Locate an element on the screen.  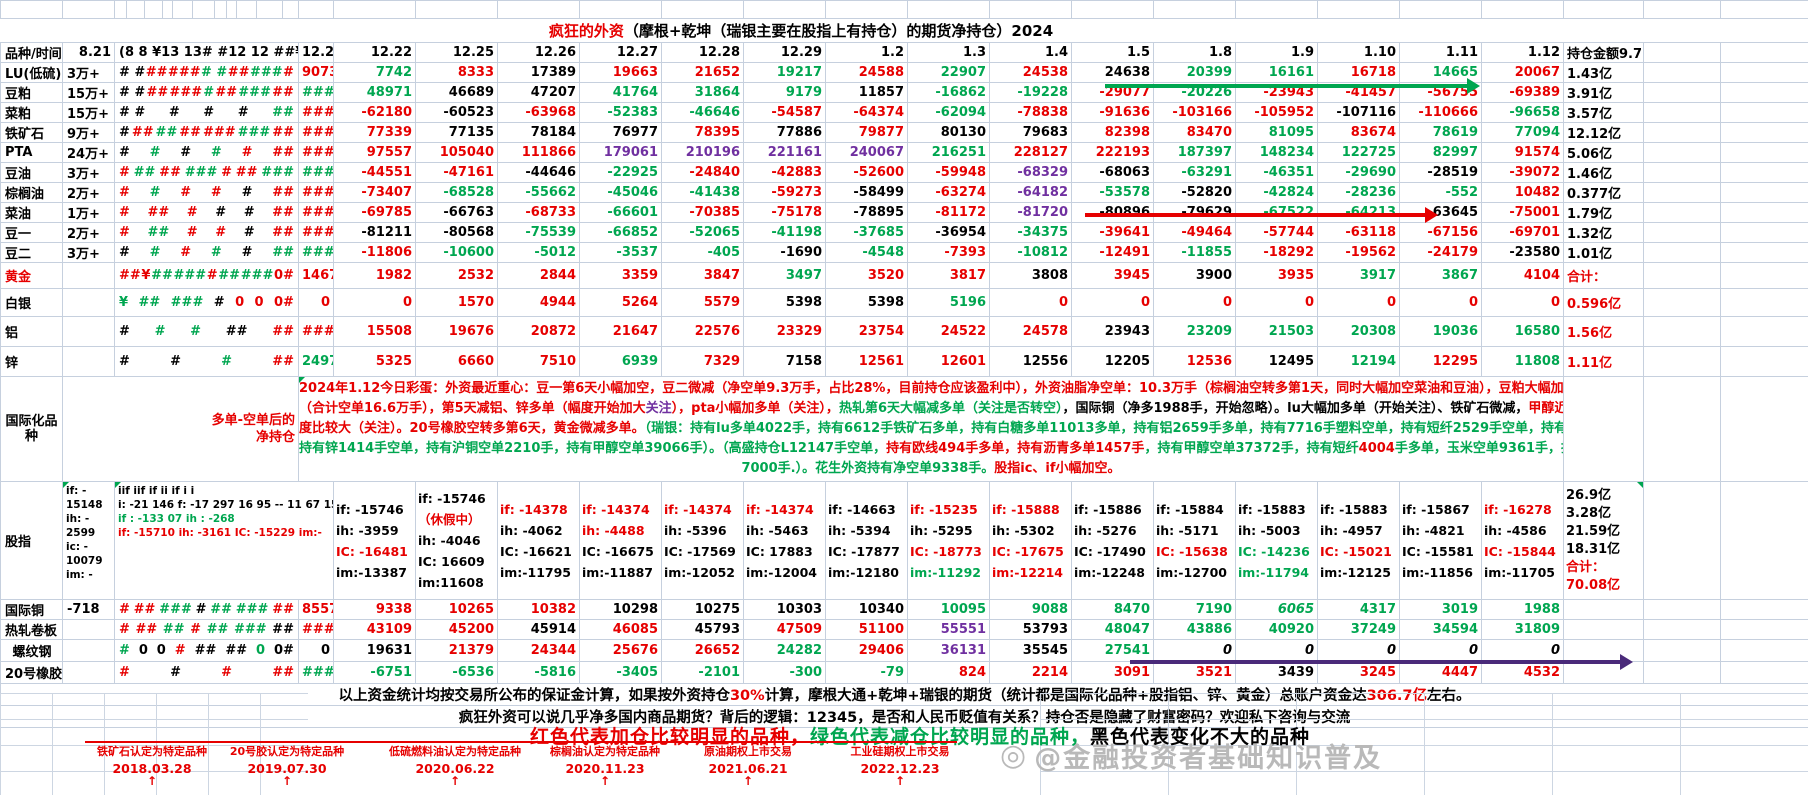
value-cell: 10482 is located at coordinates (1522, 192).